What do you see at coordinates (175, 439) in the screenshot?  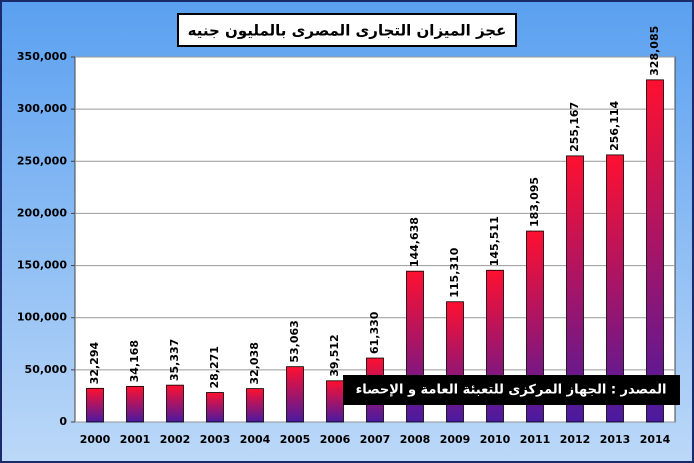 I see `x-tick-label: 2002` at bounding box center [175, 439].